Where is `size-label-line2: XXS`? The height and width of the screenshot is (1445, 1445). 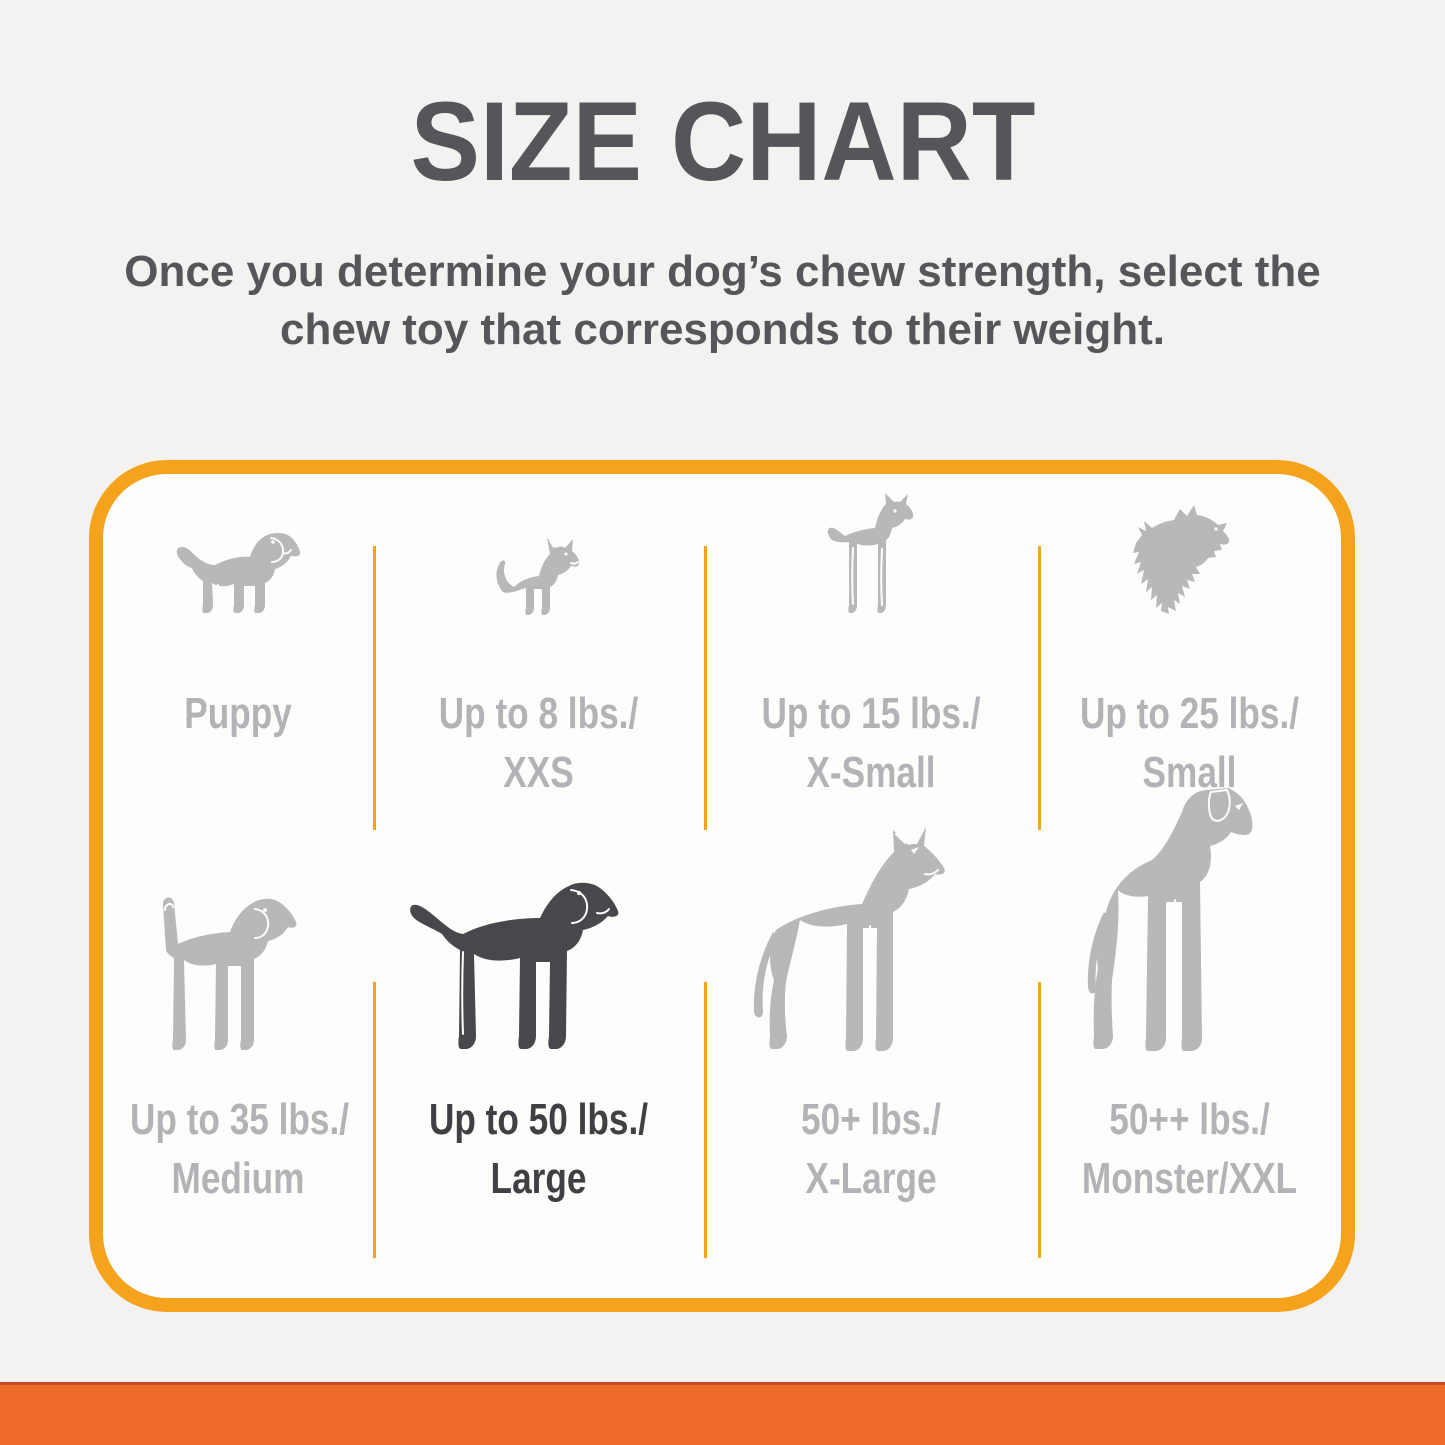 size-label-line2: XXS is located at coordinates (538, 772).